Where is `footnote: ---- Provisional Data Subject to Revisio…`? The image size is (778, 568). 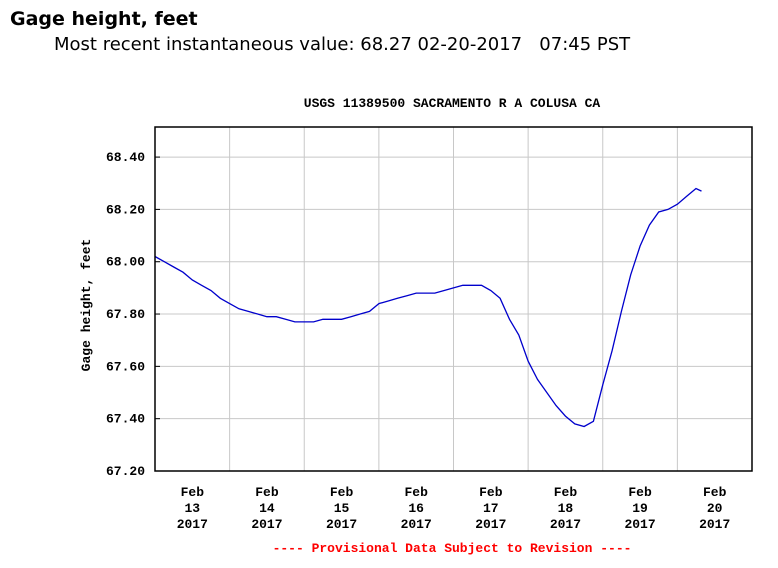 footnote: ---- Provisional Data Subject to Revisio… is located at coordinates (452, 548).